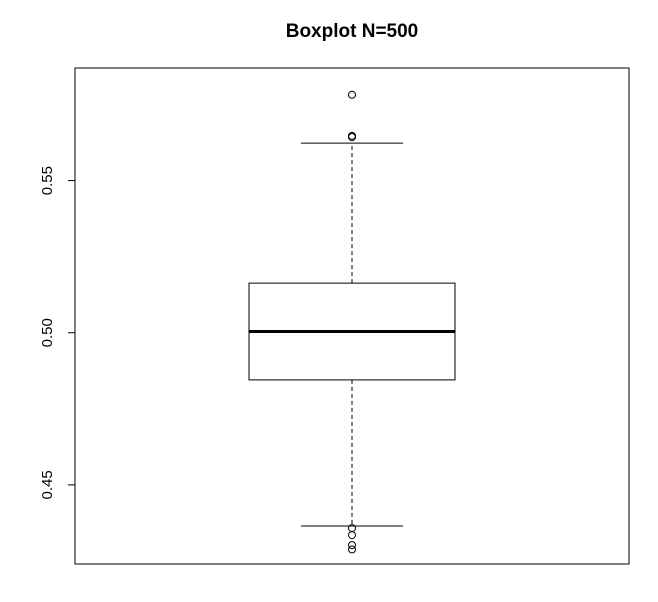  What do you see at coordinates (352, 31) in the screenshot?
I see `chart-title: Boxplot N=500` at bounding box center [352, 31].